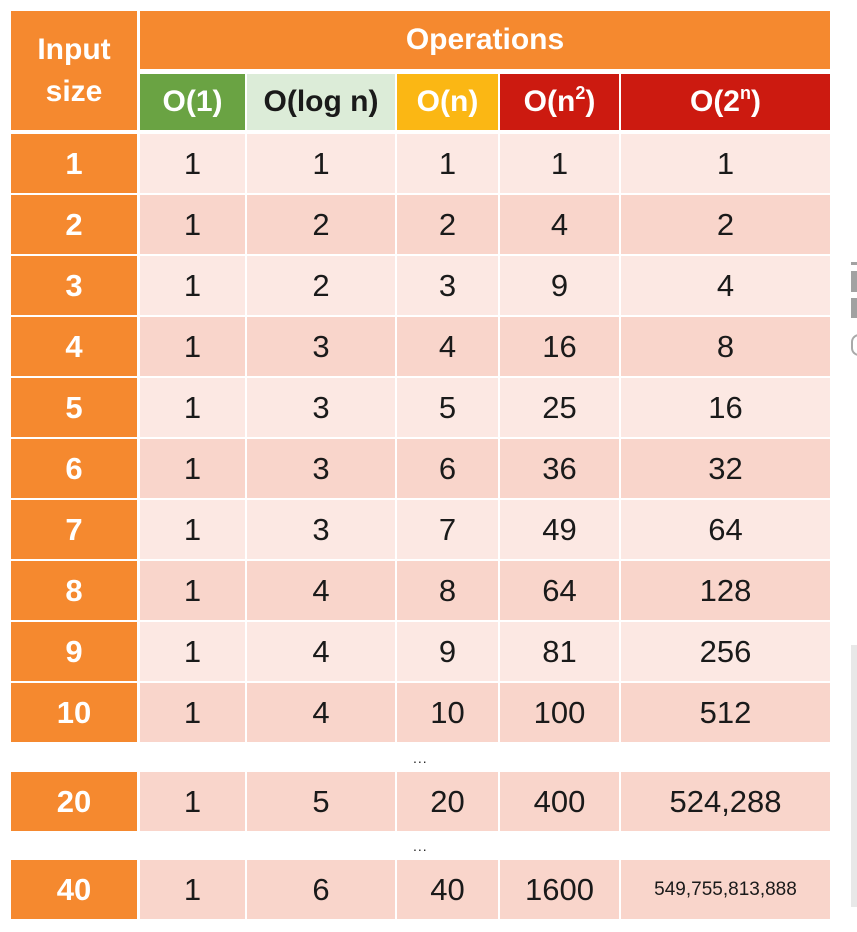  What do you see at coordinates (725, 590) in the screenshot?
I see `operations-cell: 128` at bounding box center [725, 590].